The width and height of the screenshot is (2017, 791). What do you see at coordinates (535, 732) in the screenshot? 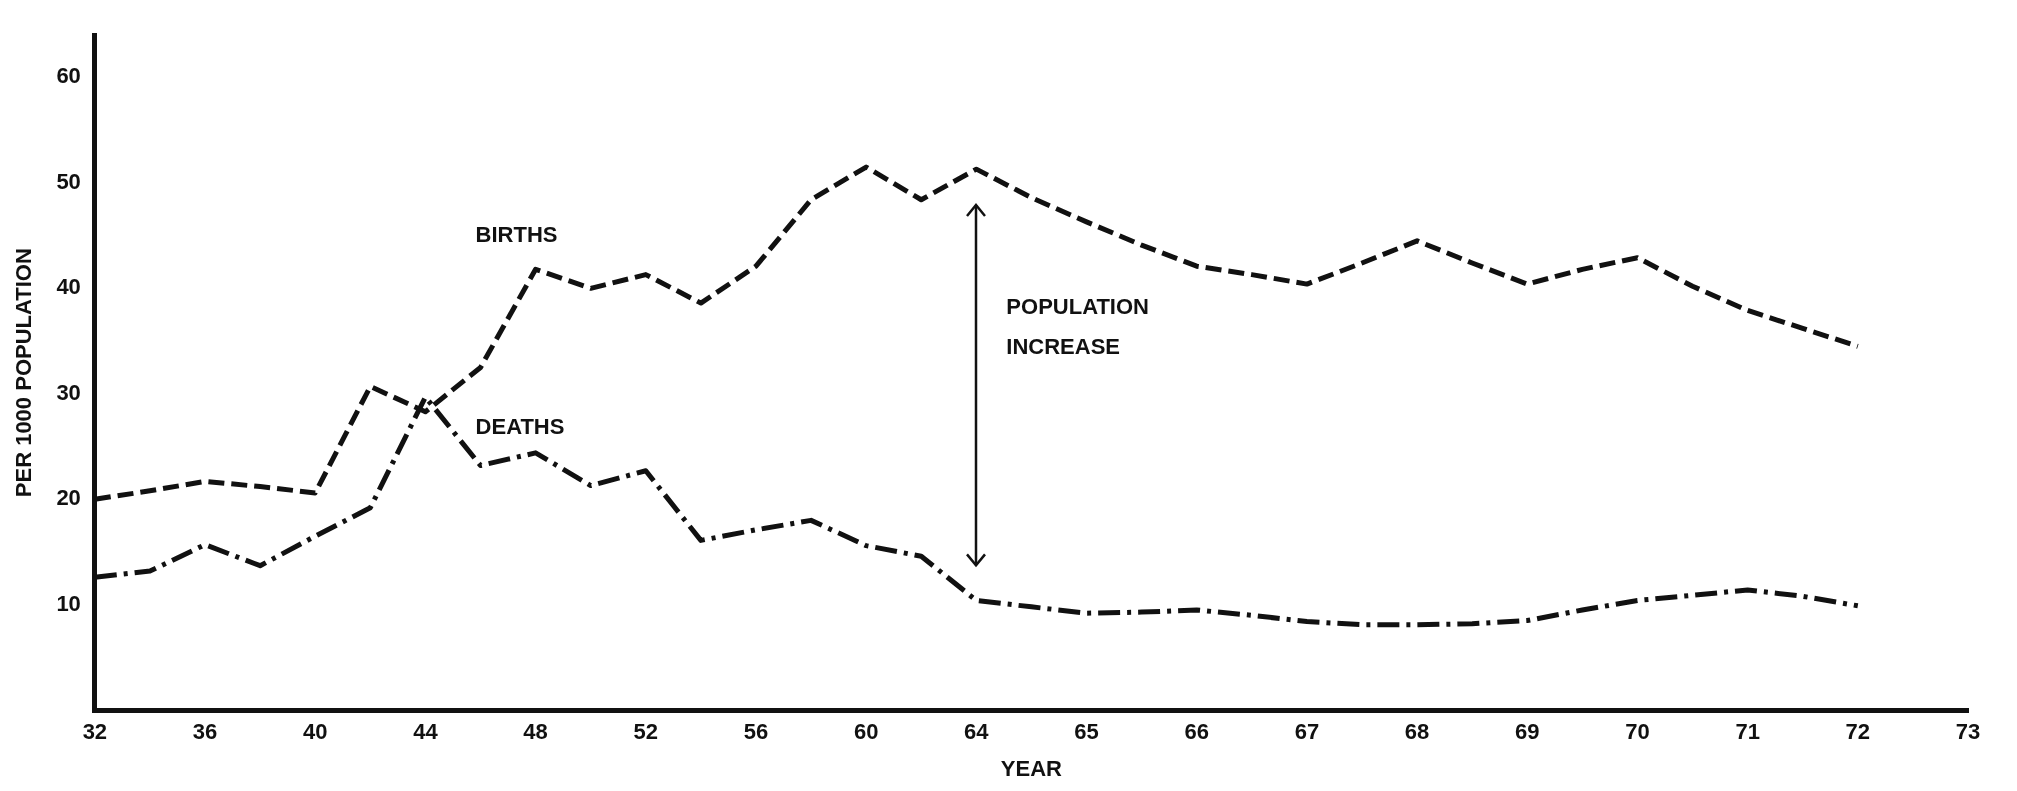
I see `x-tick-label: 48` at bounding box center [535, 732].